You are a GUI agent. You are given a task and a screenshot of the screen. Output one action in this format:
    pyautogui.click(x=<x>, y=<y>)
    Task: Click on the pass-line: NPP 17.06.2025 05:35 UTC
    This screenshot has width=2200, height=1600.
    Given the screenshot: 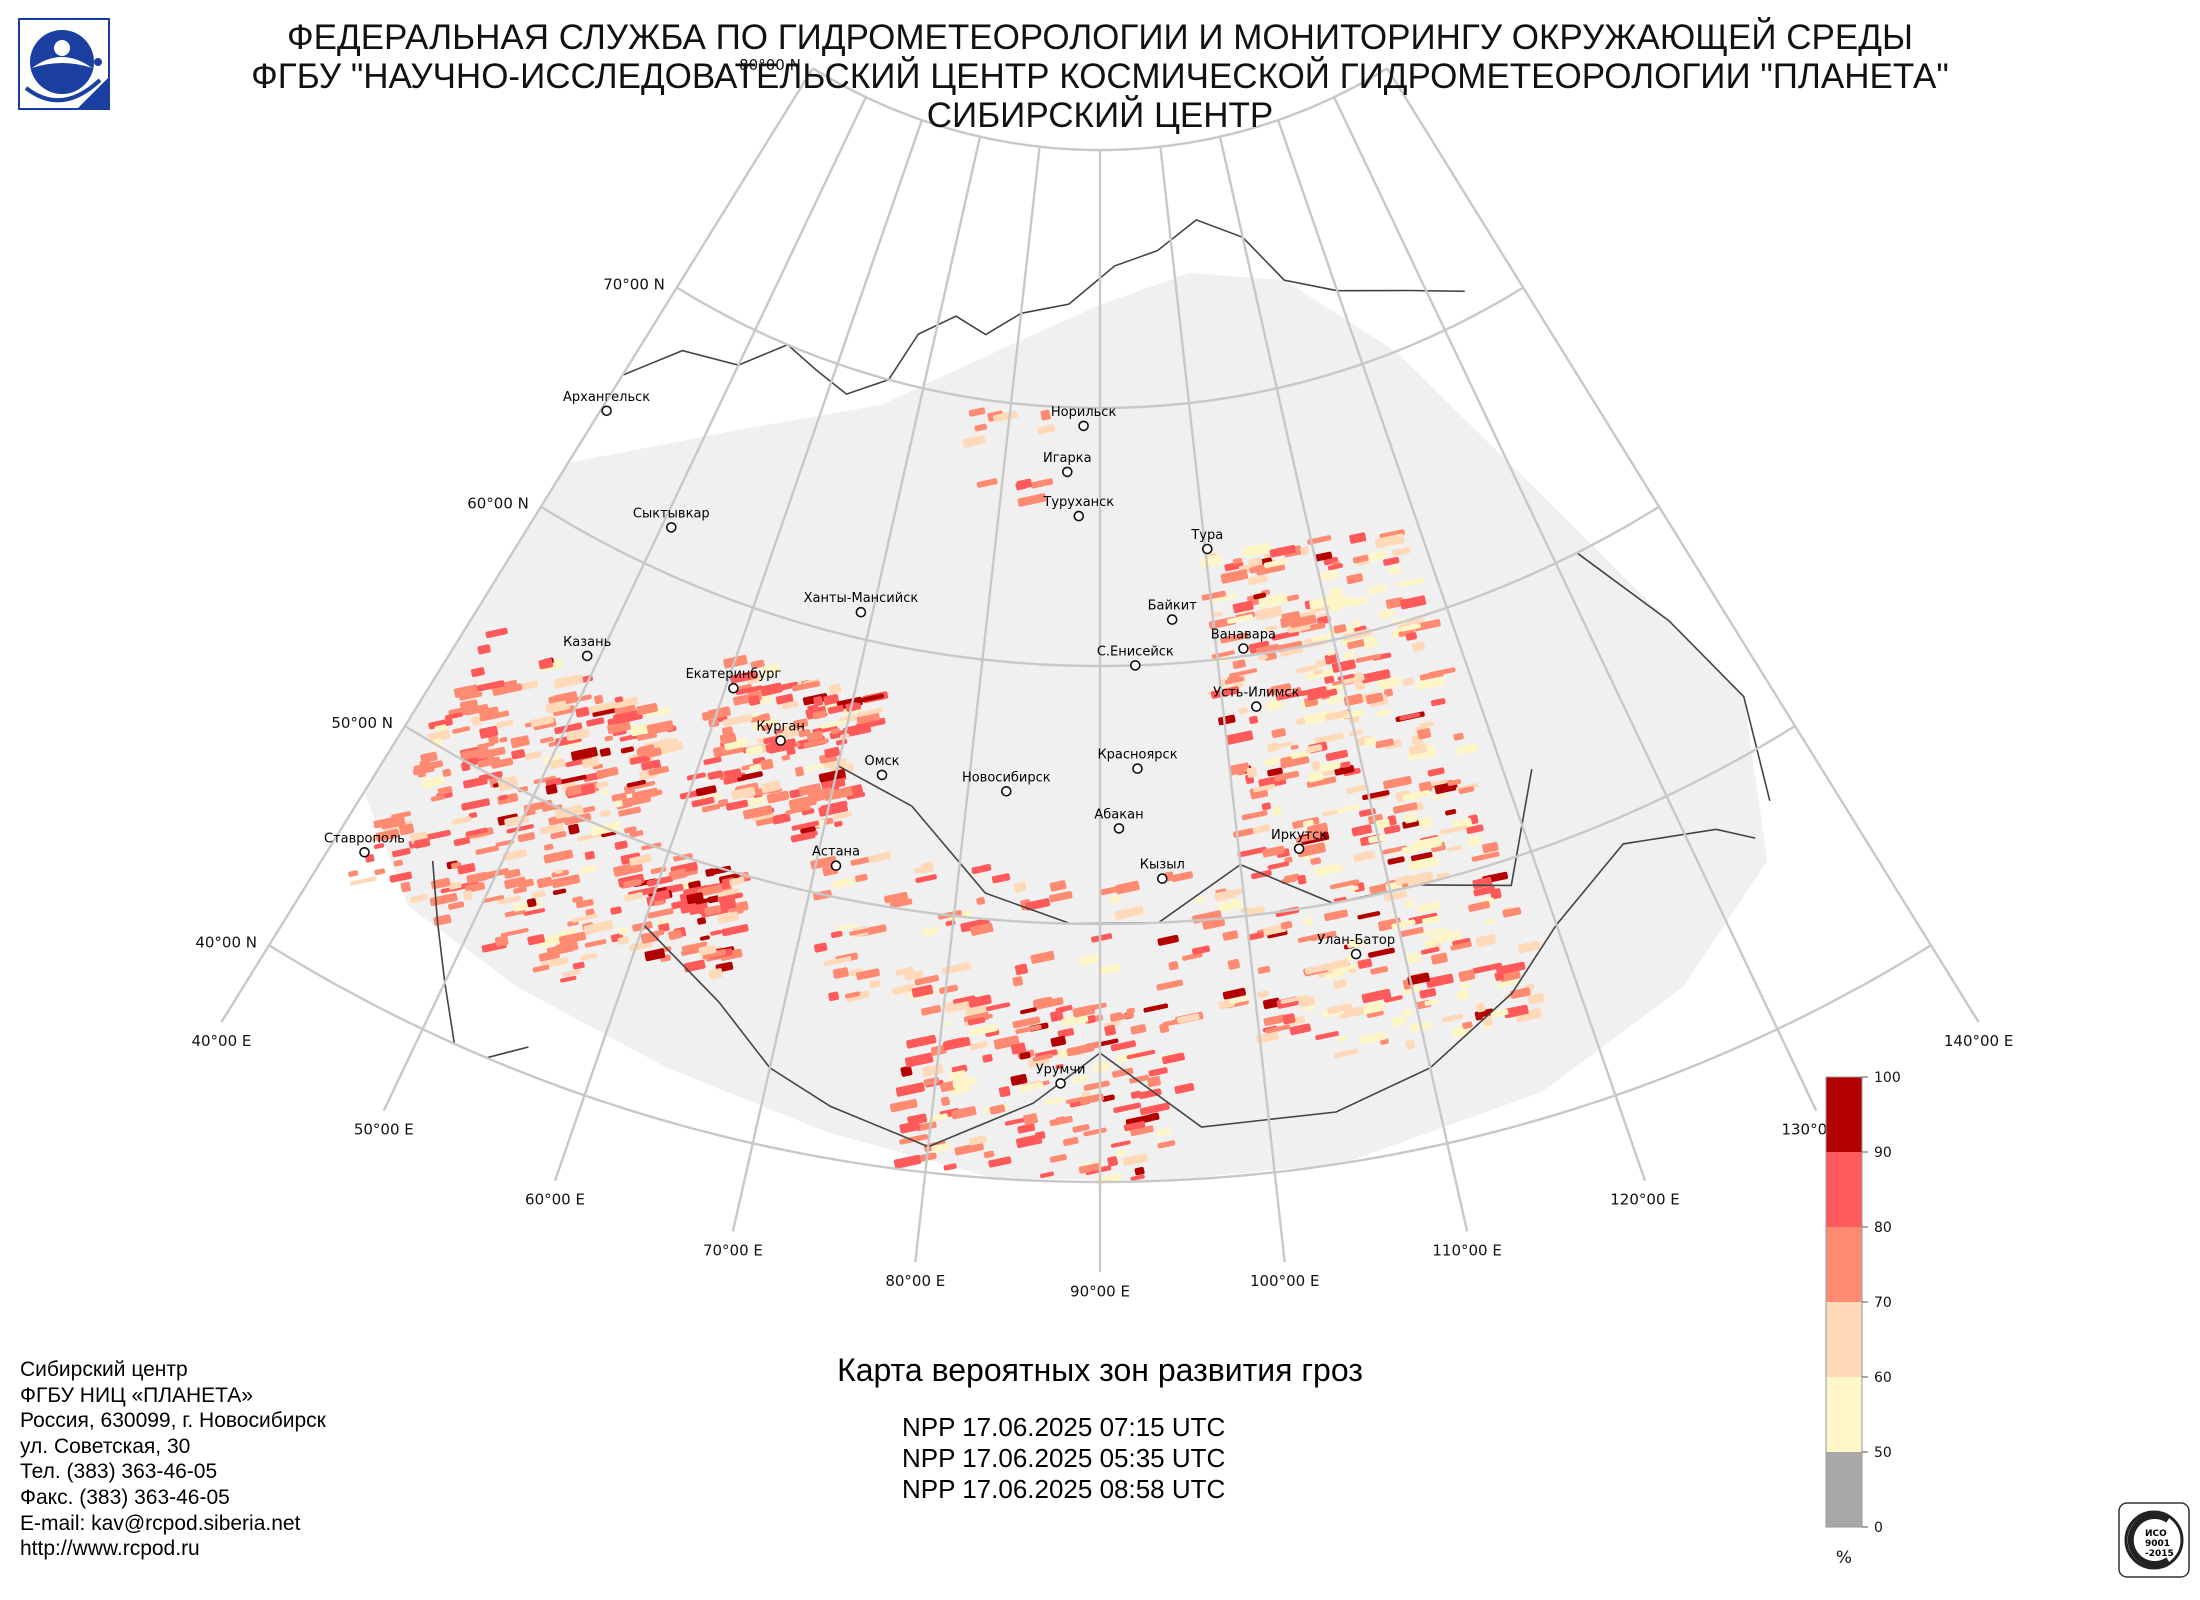 What is the action you would take?
    pyautogui.click(x=1064, y=1458)
    